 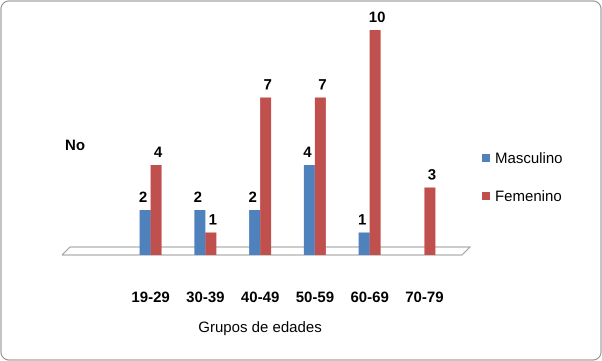 I want to click on x-axis-title: Grupos de edades, so click(x=260, y=327).